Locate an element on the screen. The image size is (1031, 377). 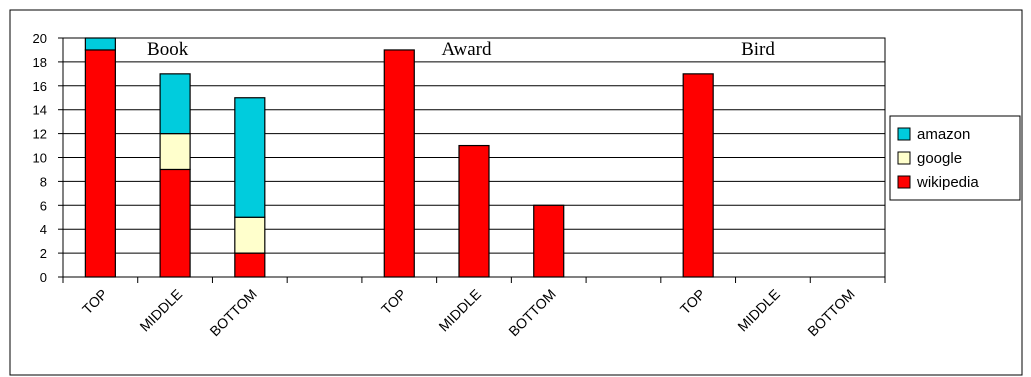
legend-label-wikipedia: wikipedia is located at coordinates (947, 182).